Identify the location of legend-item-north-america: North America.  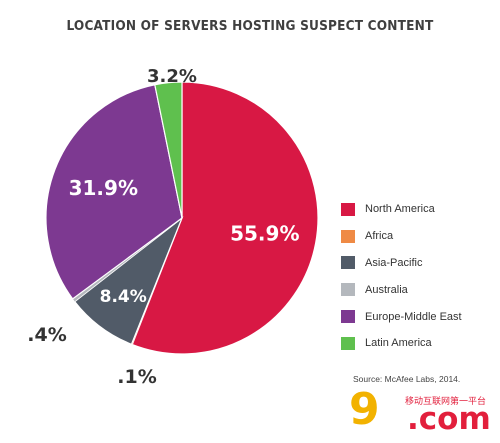
(401, 209).